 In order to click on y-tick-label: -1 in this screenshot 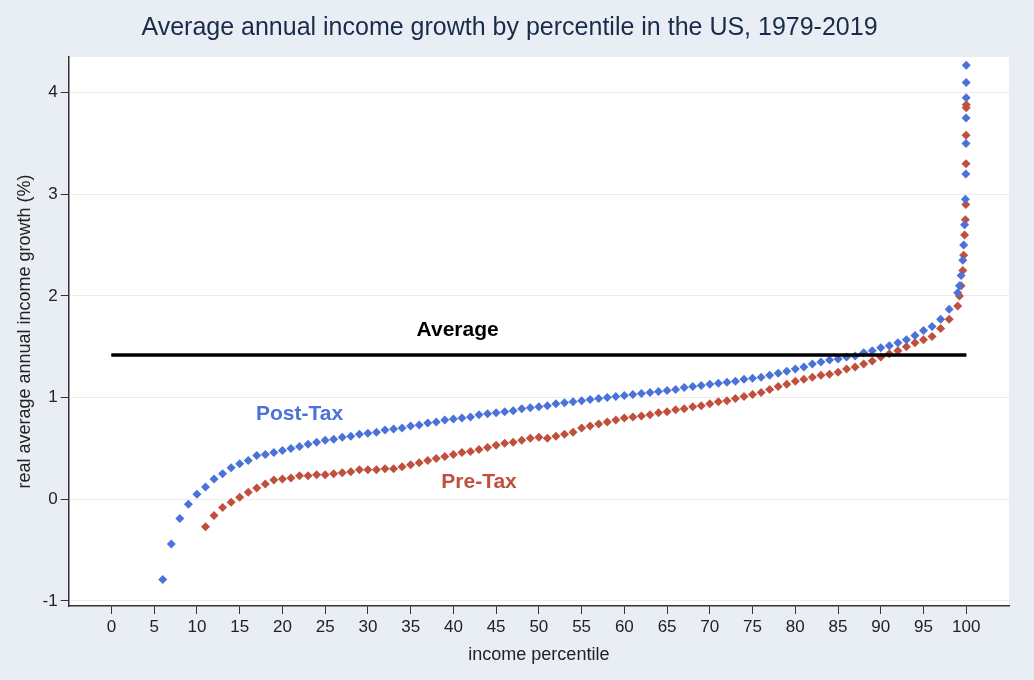, I will do `click(50, 600)`.